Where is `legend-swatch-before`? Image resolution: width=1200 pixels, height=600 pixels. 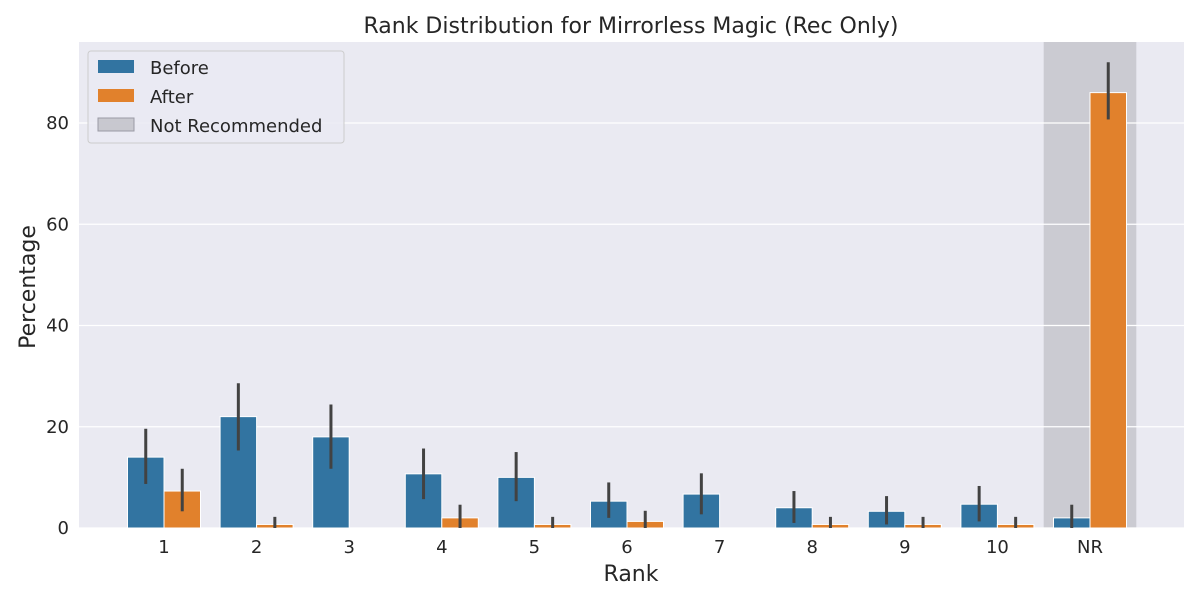
legend-swatch-before is located at coordinates (116, 66).